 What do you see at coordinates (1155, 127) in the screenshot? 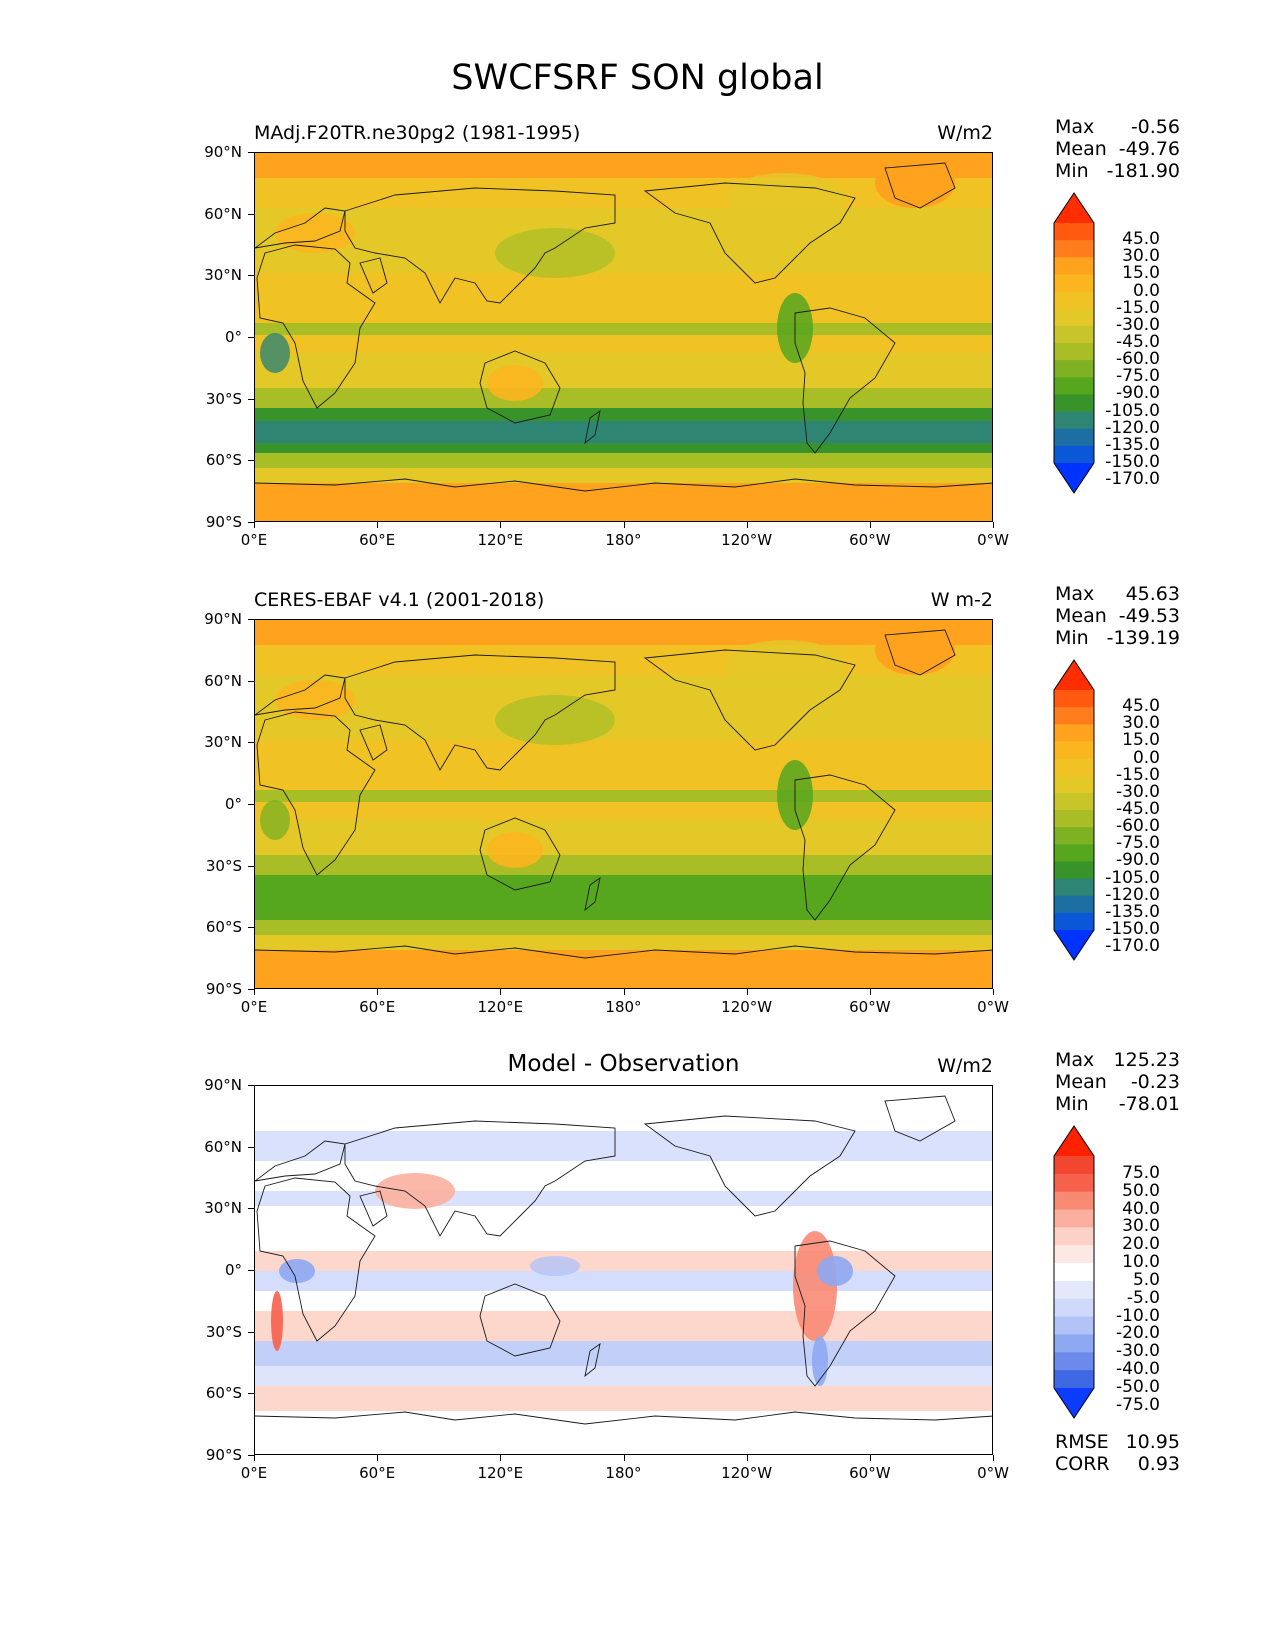
I see `stat-value: -0.56` at bounding box center [1155, 127].